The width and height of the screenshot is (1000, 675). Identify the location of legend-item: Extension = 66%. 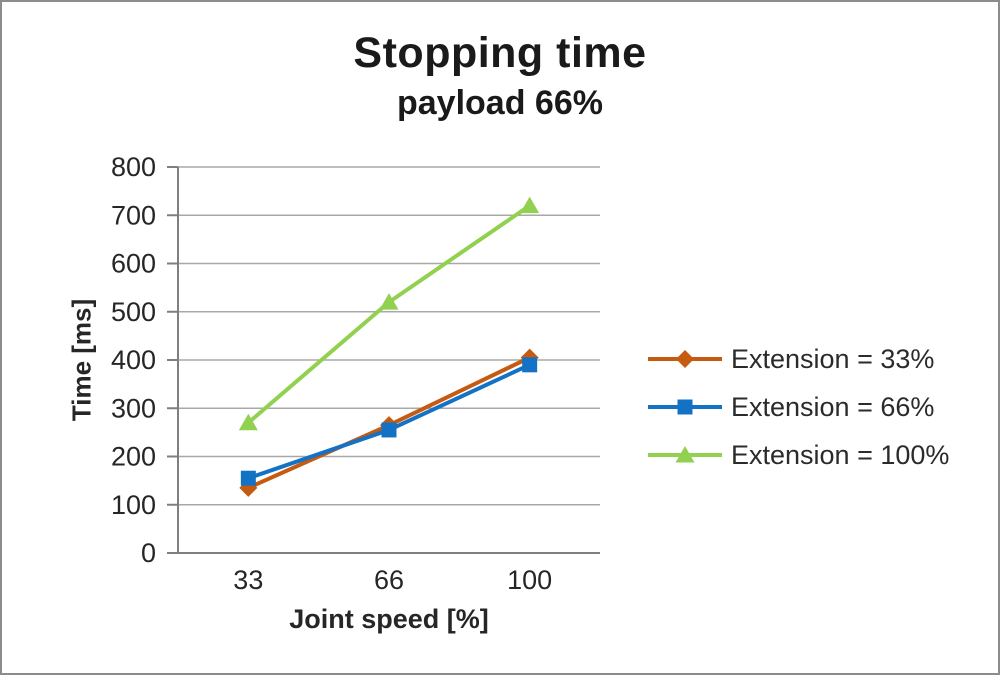
(798, 407).